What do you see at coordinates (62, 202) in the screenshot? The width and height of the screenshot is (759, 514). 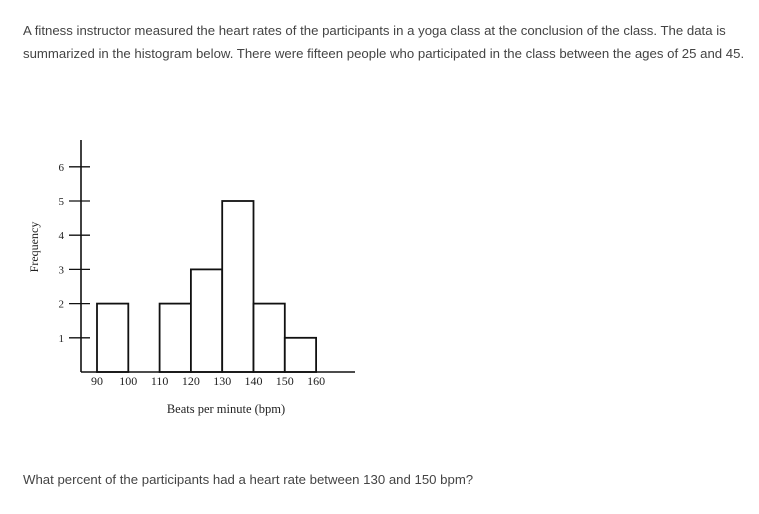 I see `y-tick-label: 5` at bounding box center [62, 202].